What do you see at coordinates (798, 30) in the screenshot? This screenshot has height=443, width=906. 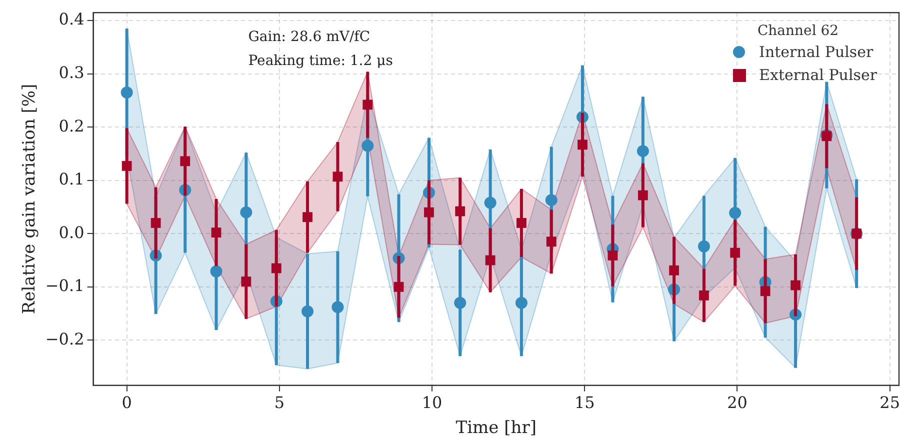 I see `legend-title: Channel 62` at bounding box center [798, 30].